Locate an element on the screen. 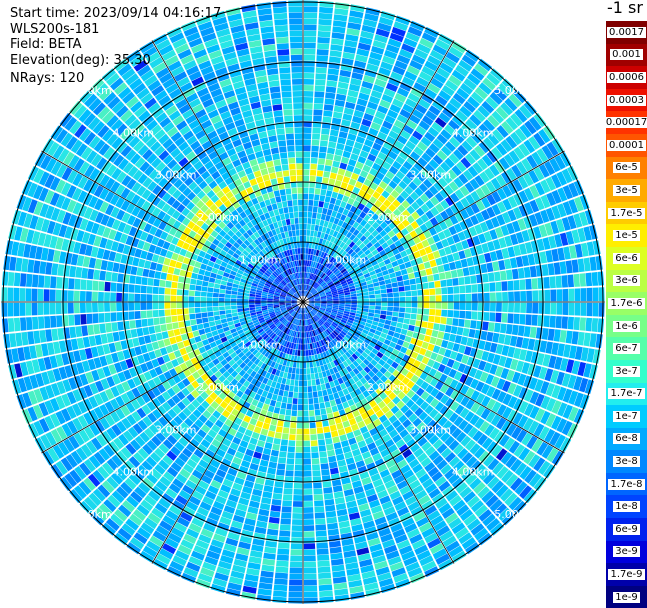  colorbar-tick-label: 1.7e-5 is located at coordinates (626, 213).